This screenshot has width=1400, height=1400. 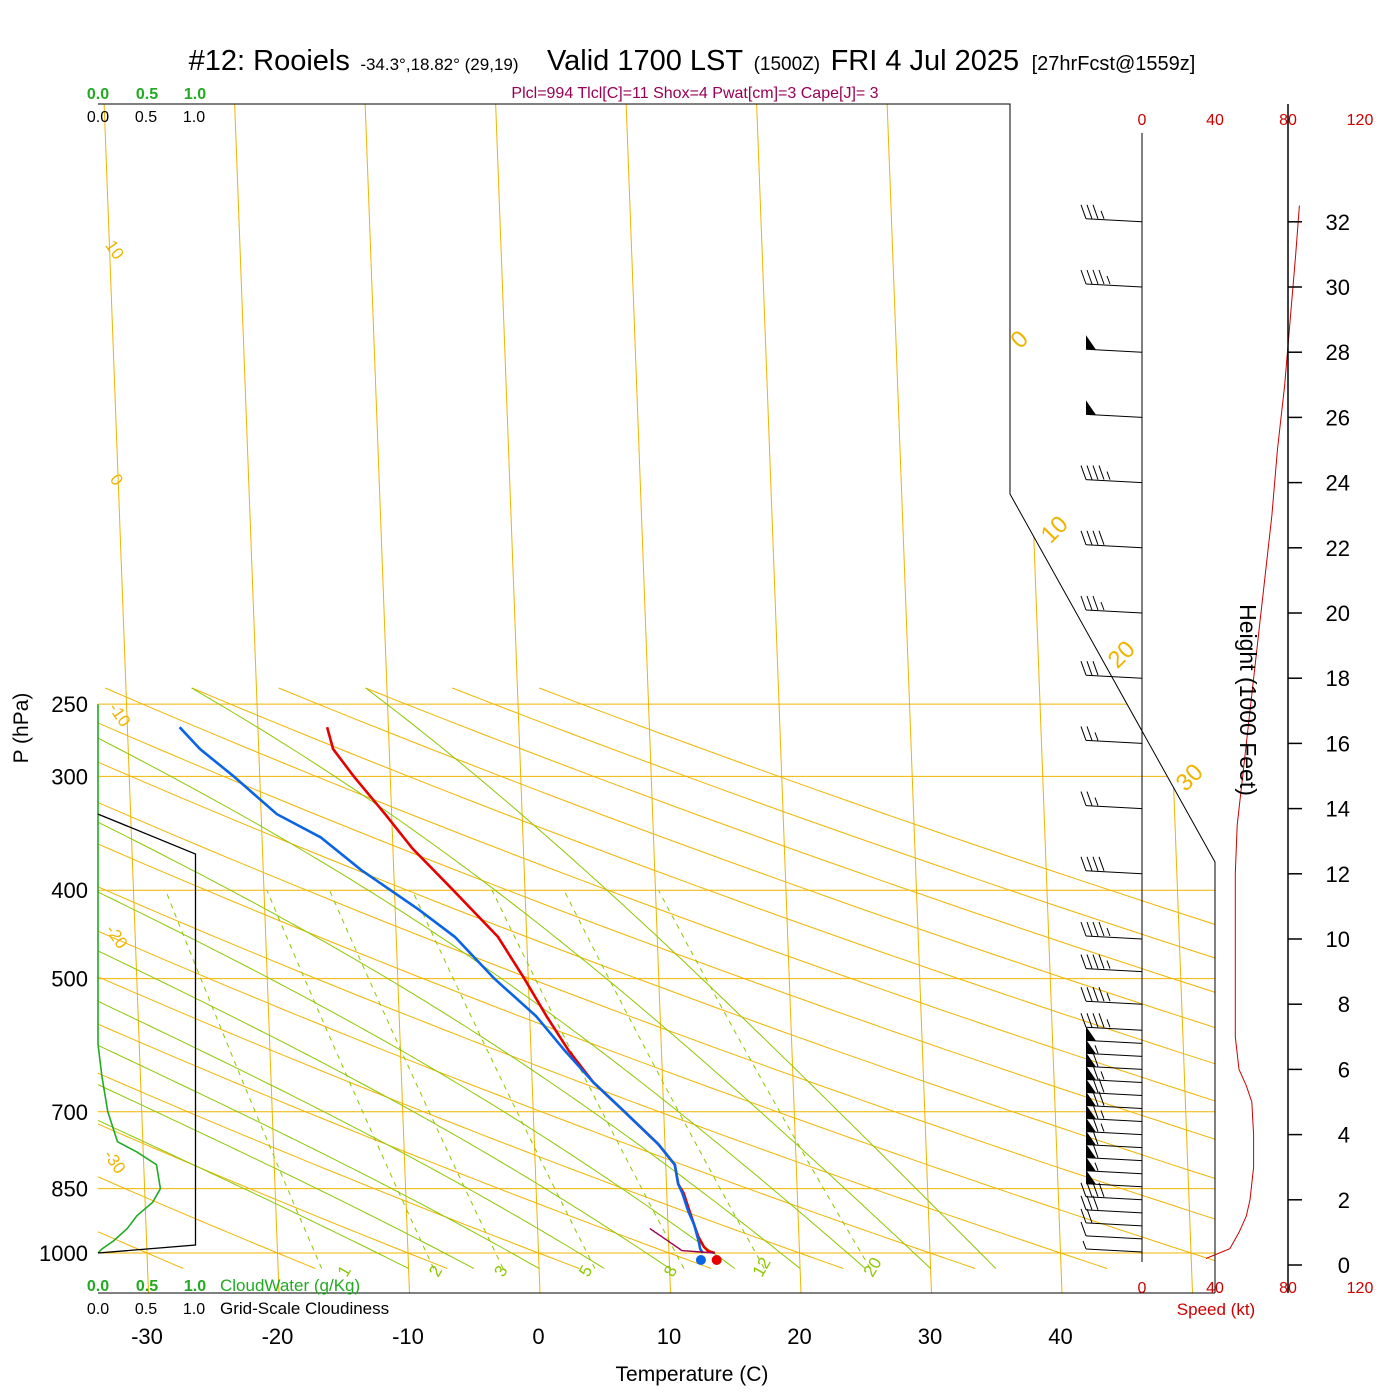 I want to click on mixing-ratio-label: 12, so click(x=762, y=1267).